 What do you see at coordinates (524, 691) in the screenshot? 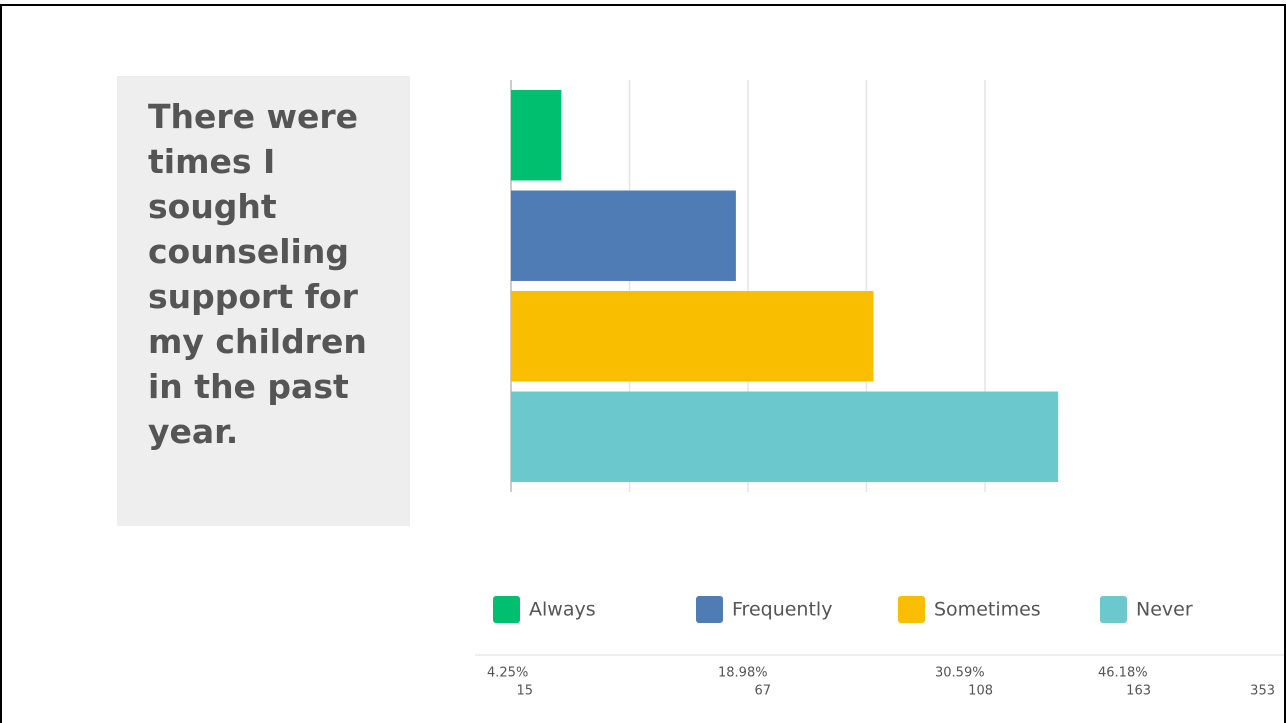
I see `count-label: 15` at bounding box center [524, 691].